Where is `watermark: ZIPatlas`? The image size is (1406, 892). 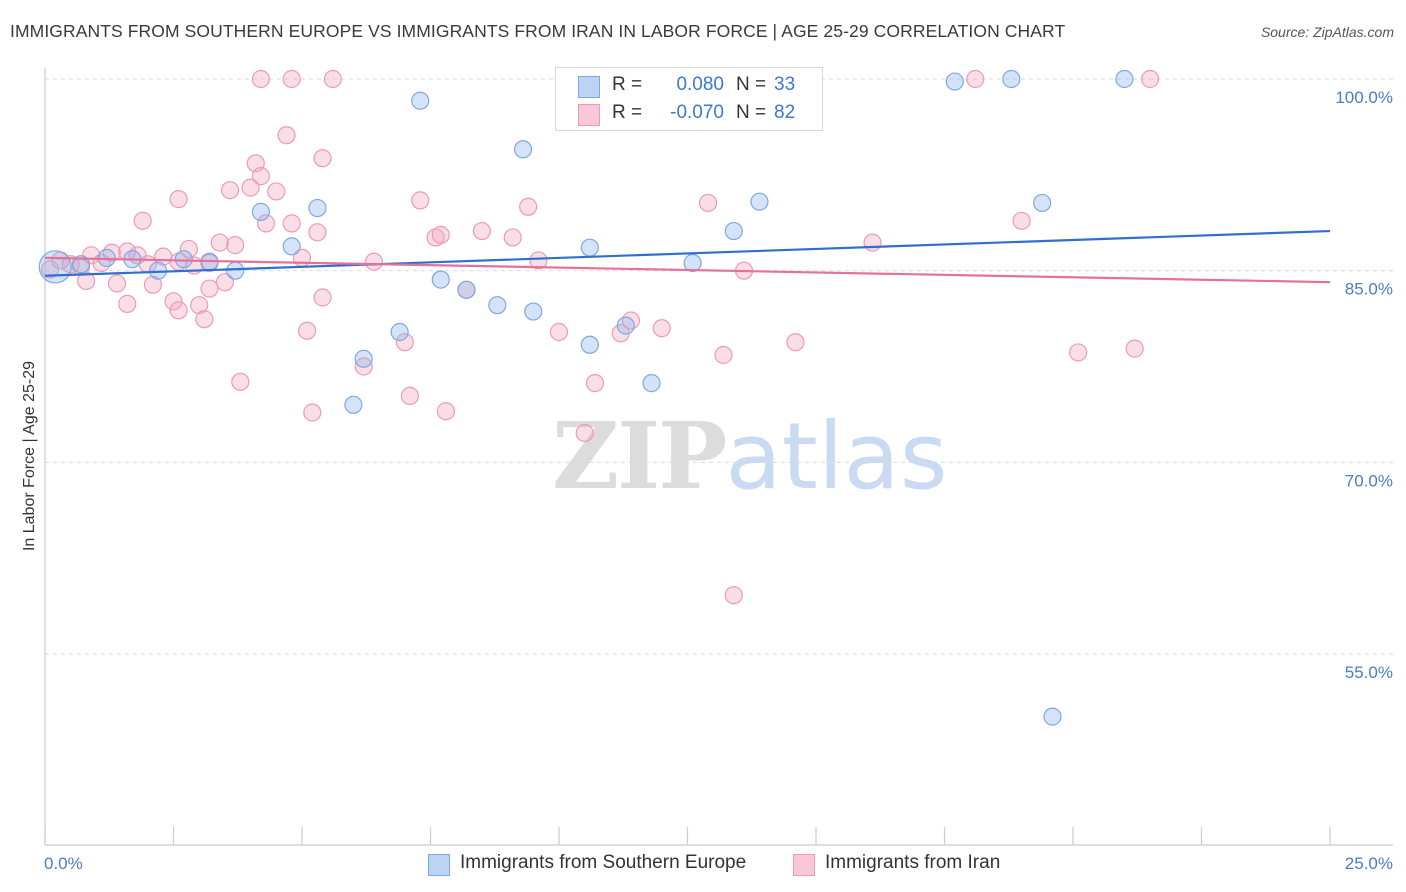 watermark: ZIPatlas is located at coordinates (750, 456).